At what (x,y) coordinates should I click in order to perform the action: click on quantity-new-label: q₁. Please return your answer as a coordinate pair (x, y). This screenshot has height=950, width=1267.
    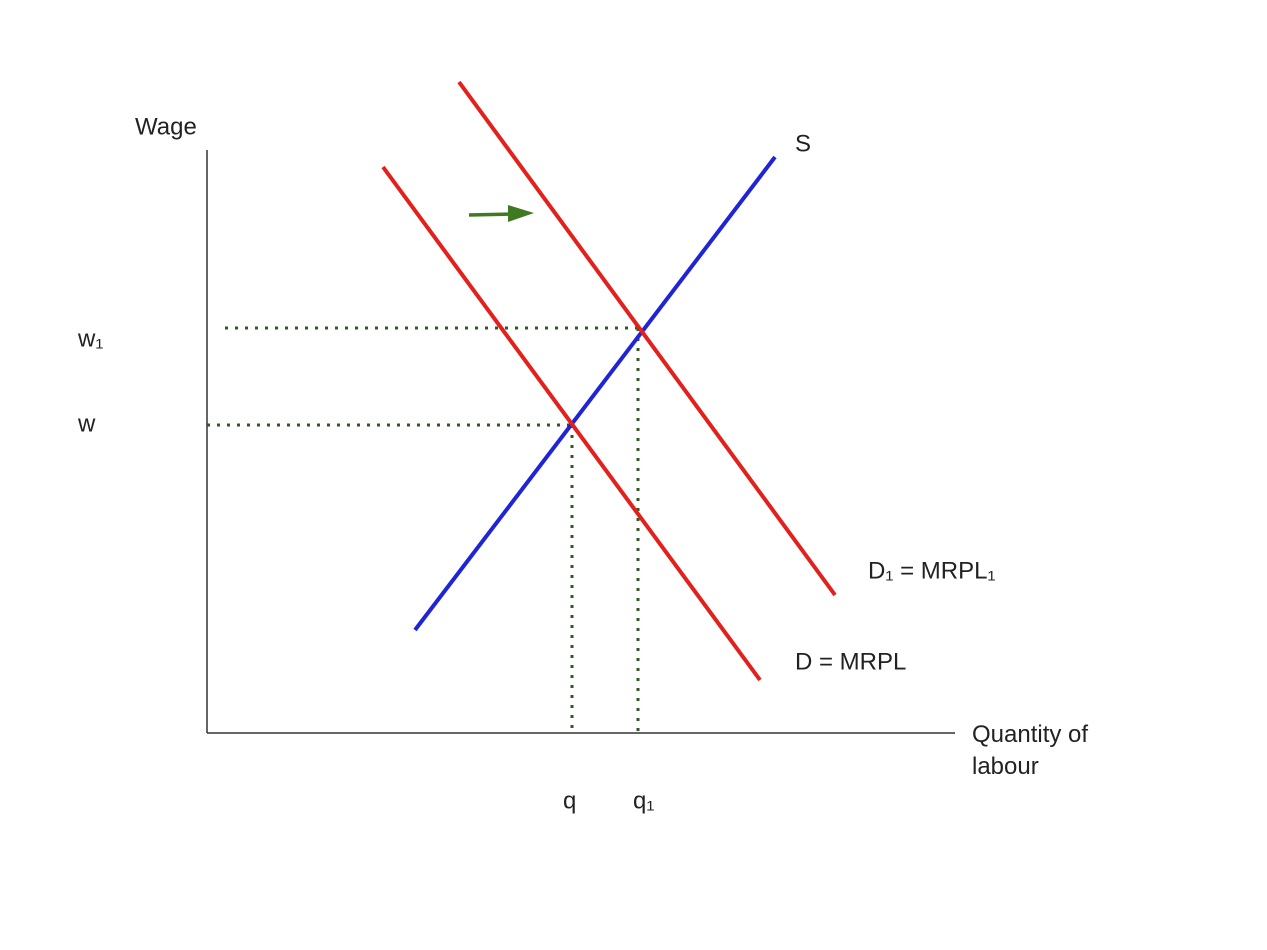
    Looking at the image, I should click on (643, 800).